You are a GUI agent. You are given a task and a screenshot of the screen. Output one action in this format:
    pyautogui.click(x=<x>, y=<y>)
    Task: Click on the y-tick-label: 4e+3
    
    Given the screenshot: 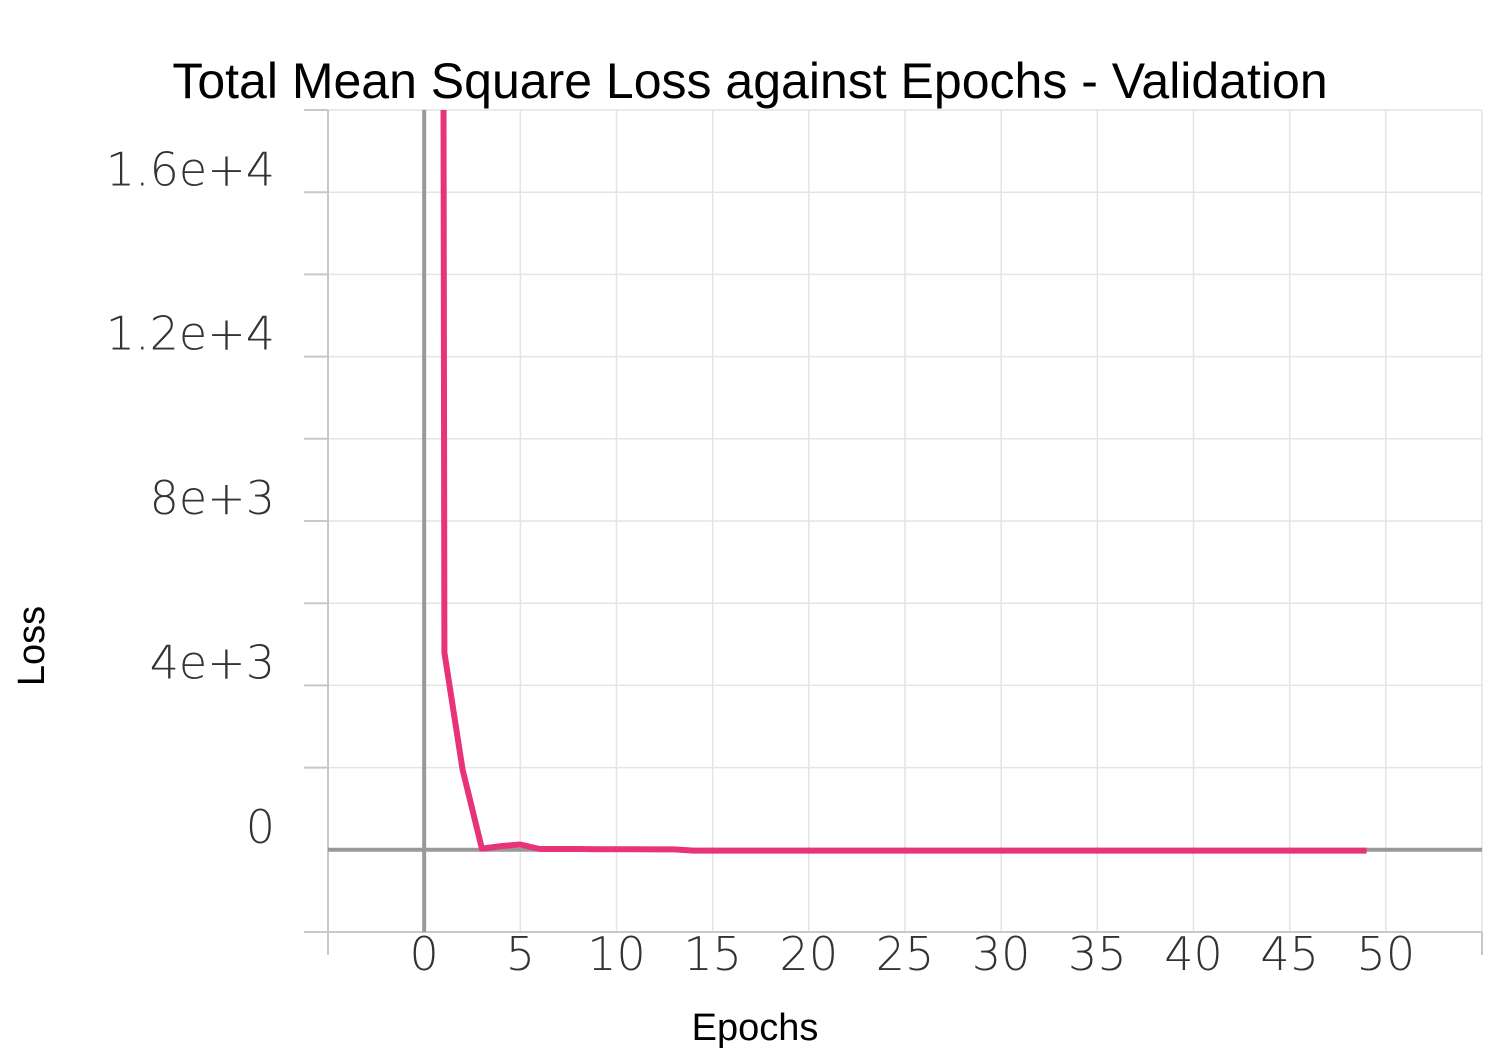 What is the action you would take?
    pyautogui.click(x=212, y=663)
    